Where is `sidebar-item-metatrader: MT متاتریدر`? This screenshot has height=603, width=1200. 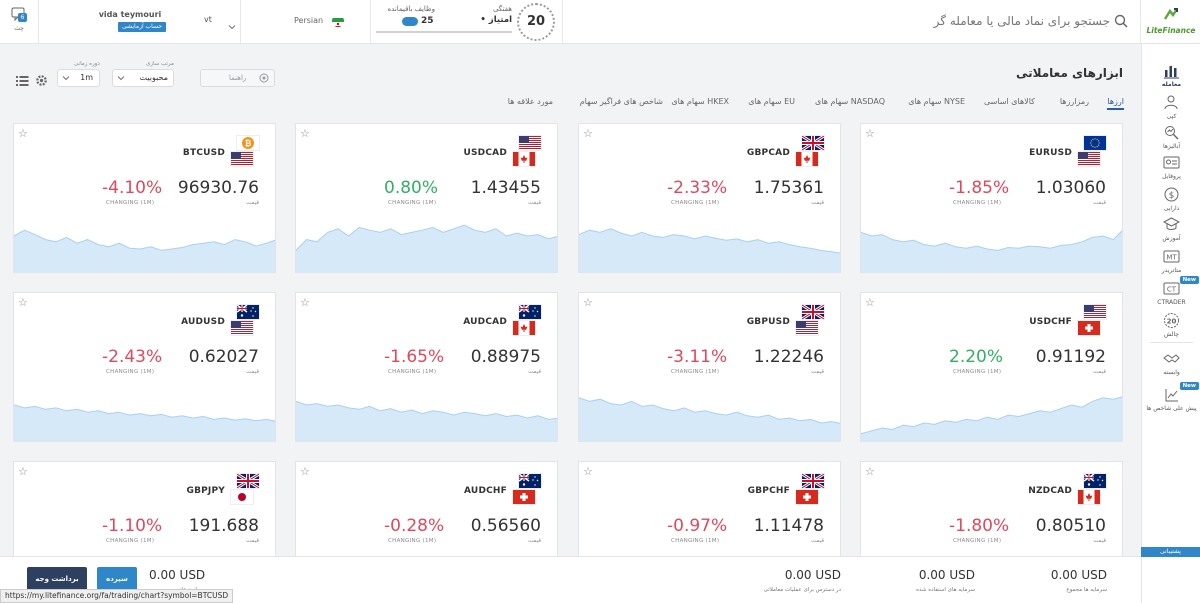
sidebar-item-metatrader: MT متاتریدر is located at coordinates (1171, 268).